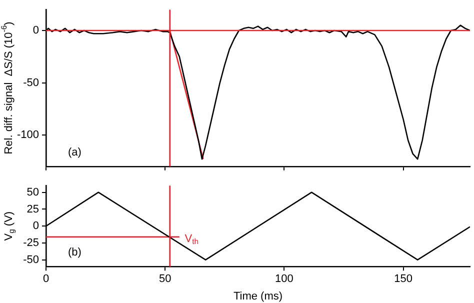 The height and width of the screenshot is (303, 474). I want to click on x-tick-label: 100, so click(284, 279).